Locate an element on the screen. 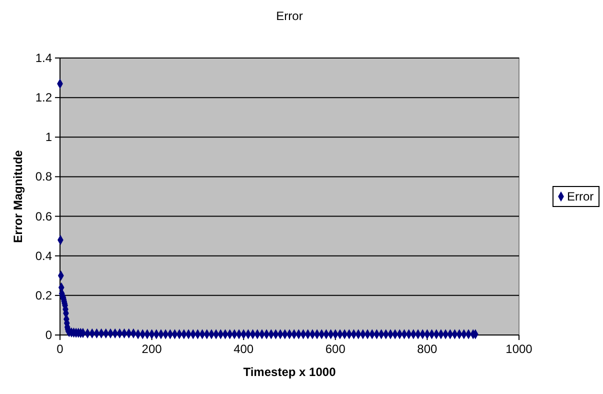 This screenshot has width=603, height=394. legend-label: Error is located at coordinates (580, 197).